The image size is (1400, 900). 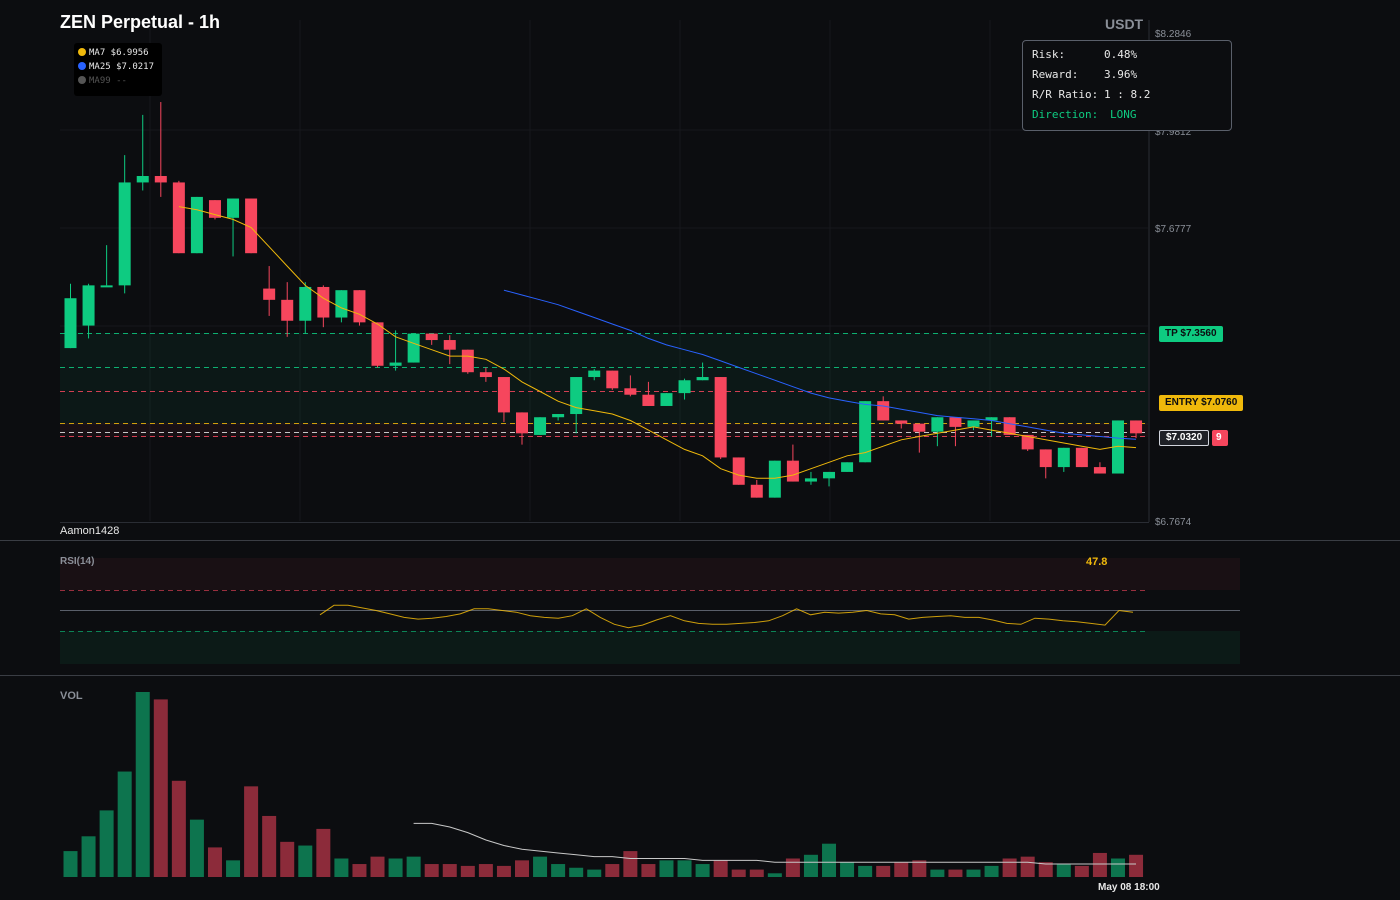 I want to click on risk-row: Risk: 0.48%, so click(x=1131, y=55).